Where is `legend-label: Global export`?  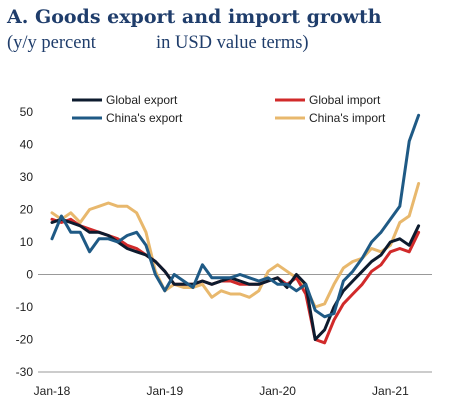
legend-label: Global export is located at coordinates (142, 100).